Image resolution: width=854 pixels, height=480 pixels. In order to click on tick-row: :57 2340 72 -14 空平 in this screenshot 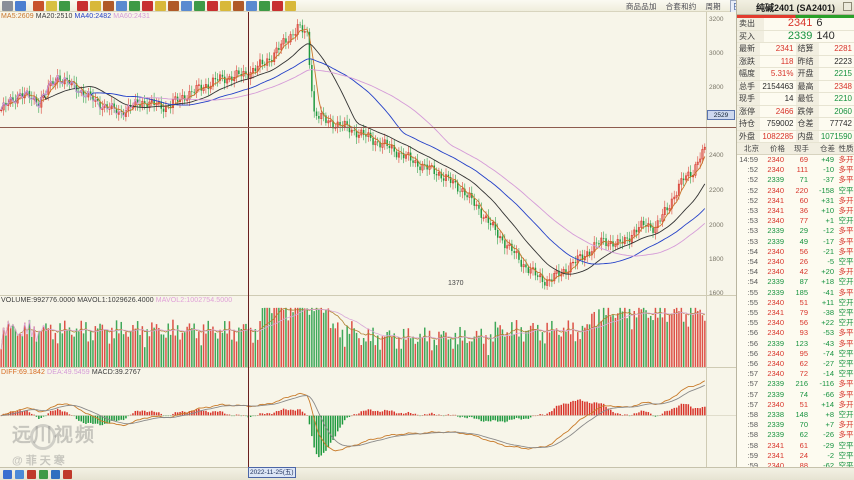, I will do `click(795, 374)`.